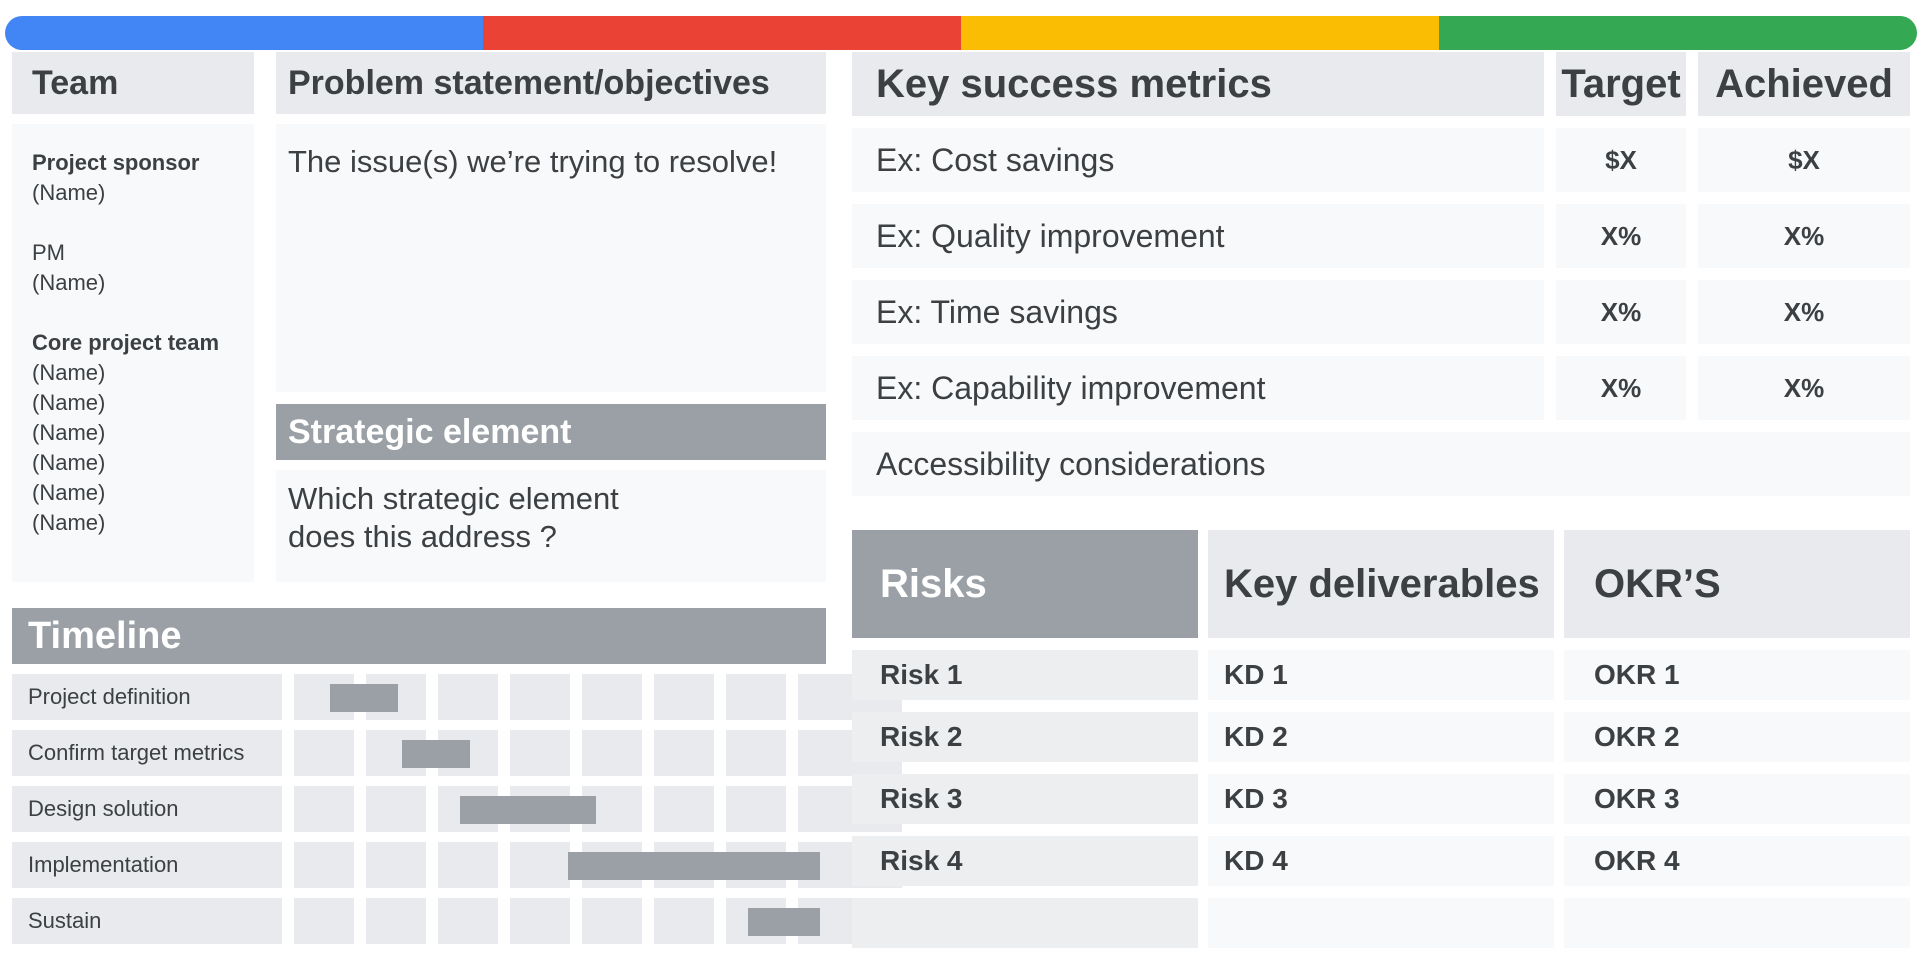 The image size is (1922, 962). What do you see at coordinates (147, 697) in the screenshot?
I see `timeline-task-label: Project definition` at bounding box center [147, 697].